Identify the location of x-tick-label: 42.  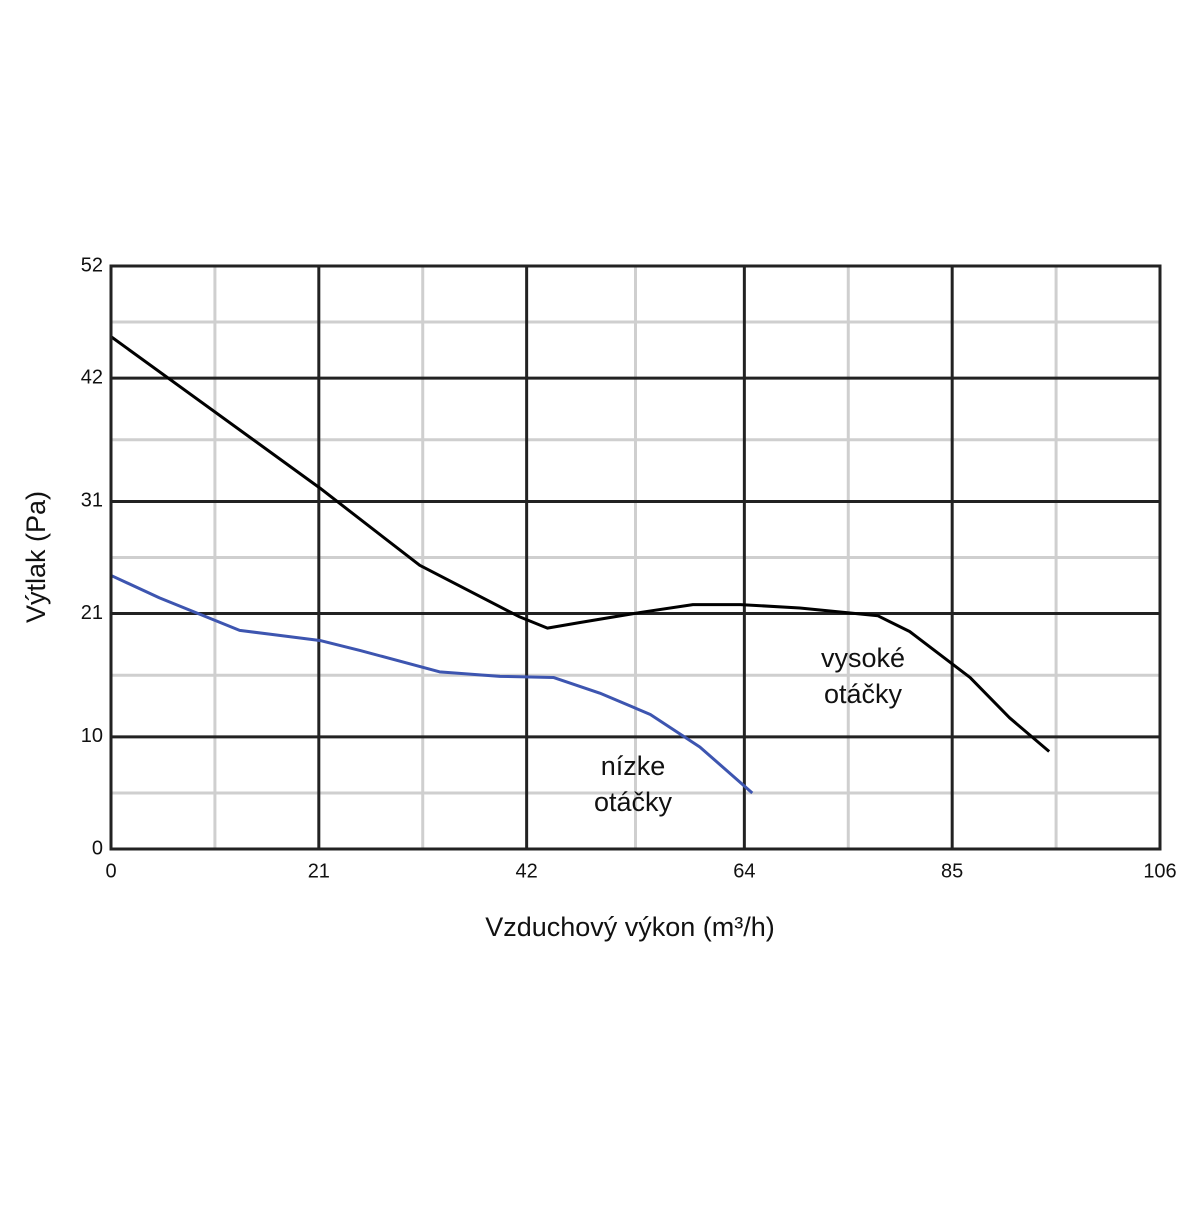
(527, 871).